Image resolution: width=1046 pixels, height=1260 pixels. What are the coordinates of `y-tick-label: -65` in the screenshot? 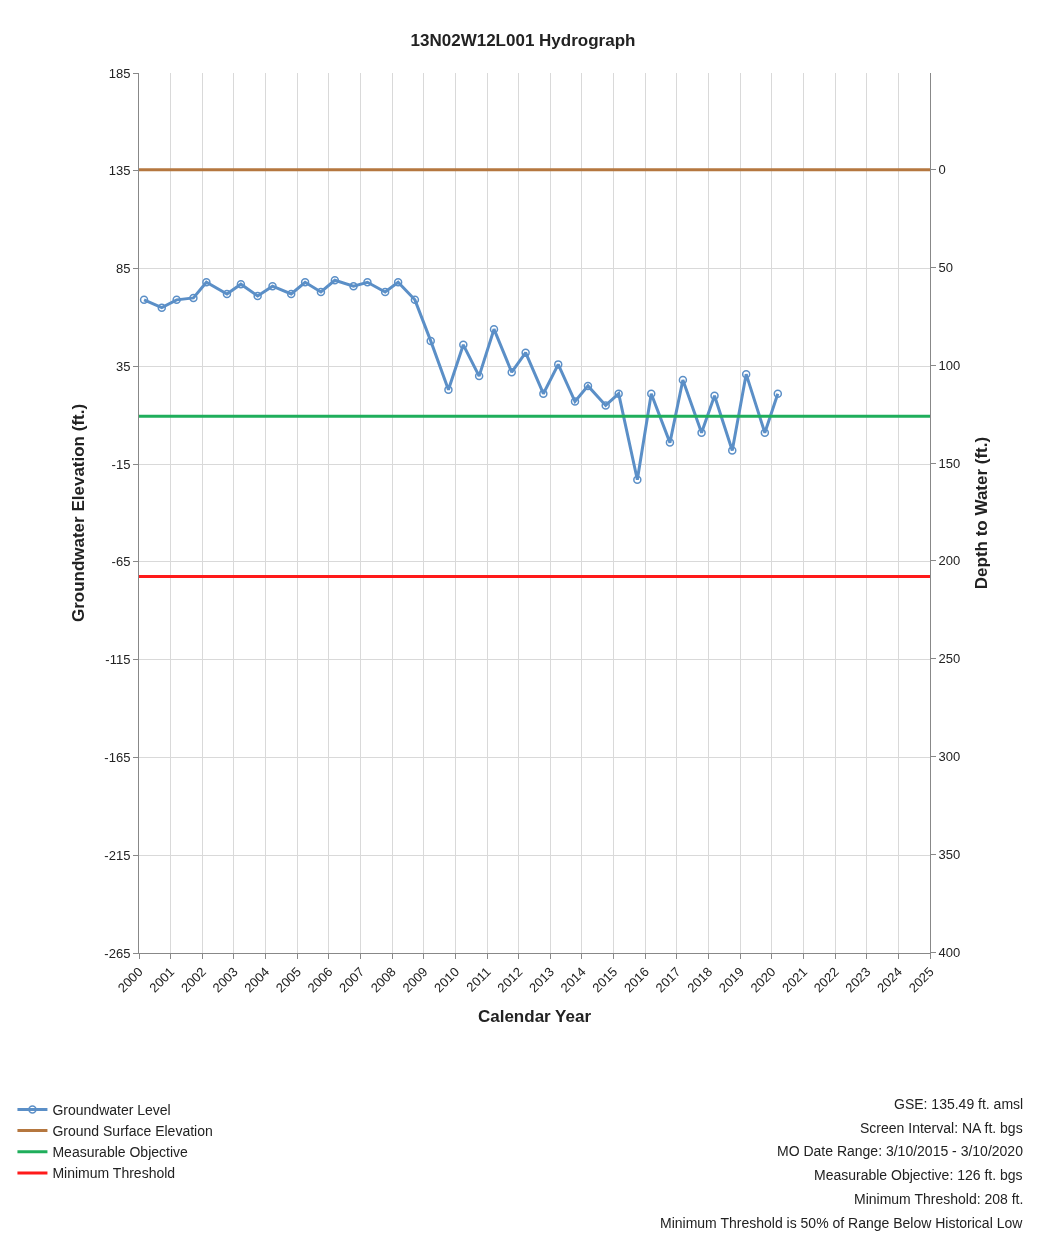 It's located at (121, 562).